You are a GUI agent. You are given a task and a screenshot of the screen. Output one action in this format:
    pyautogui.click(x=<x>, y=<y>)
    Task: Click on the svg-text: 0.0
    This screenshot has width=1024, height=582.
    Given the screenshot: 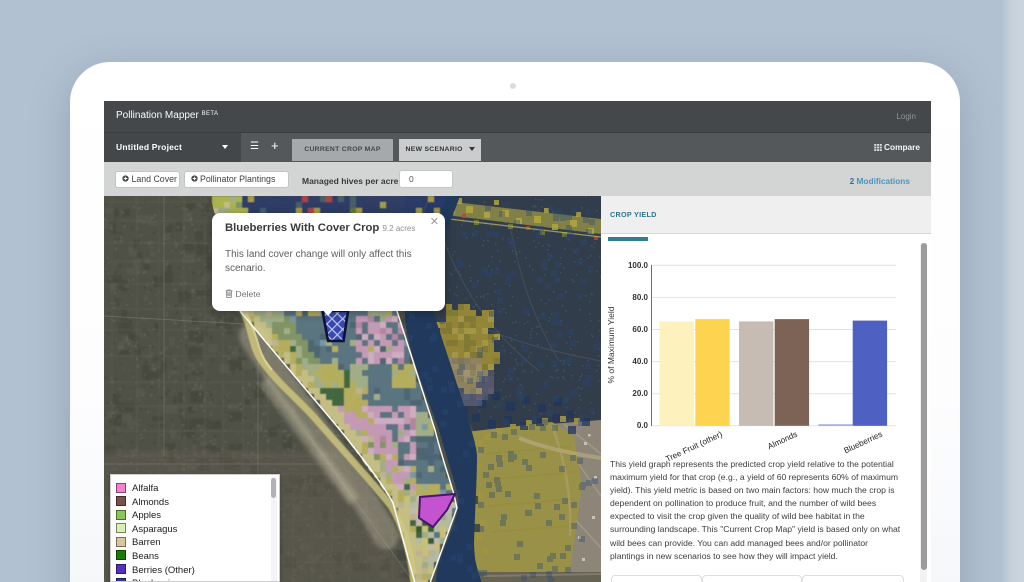 What is the action you would take?
    pyautogui.click(x=643, y=425)
    